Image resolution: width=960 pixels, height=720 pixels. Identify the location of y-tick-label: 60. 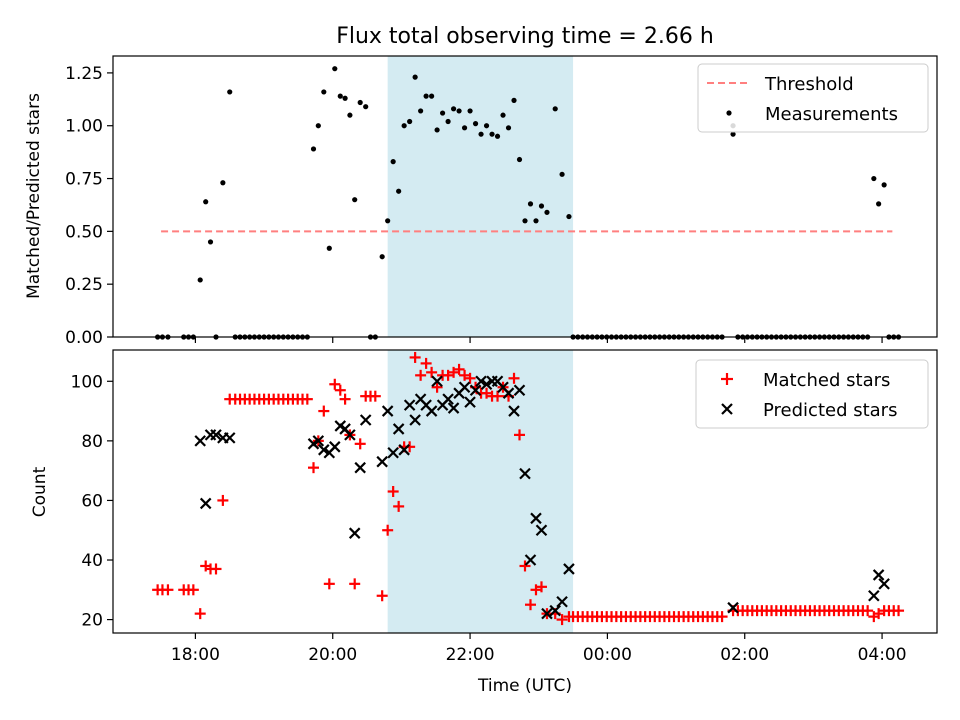
(92, 501).